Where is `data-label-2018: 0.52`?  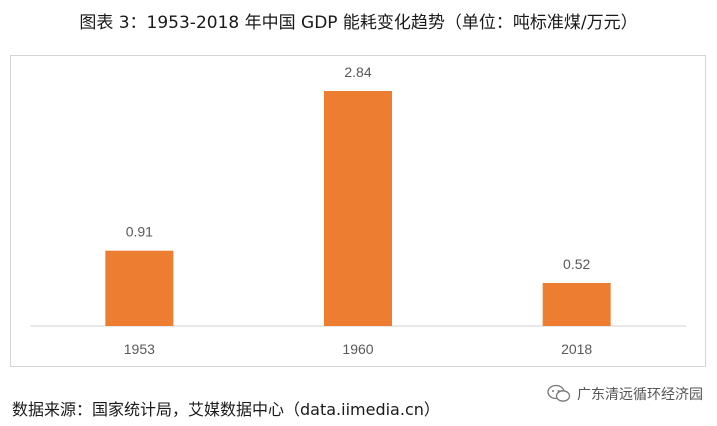
data-label-2018: 0.52 is located at coordinates (576, 264).